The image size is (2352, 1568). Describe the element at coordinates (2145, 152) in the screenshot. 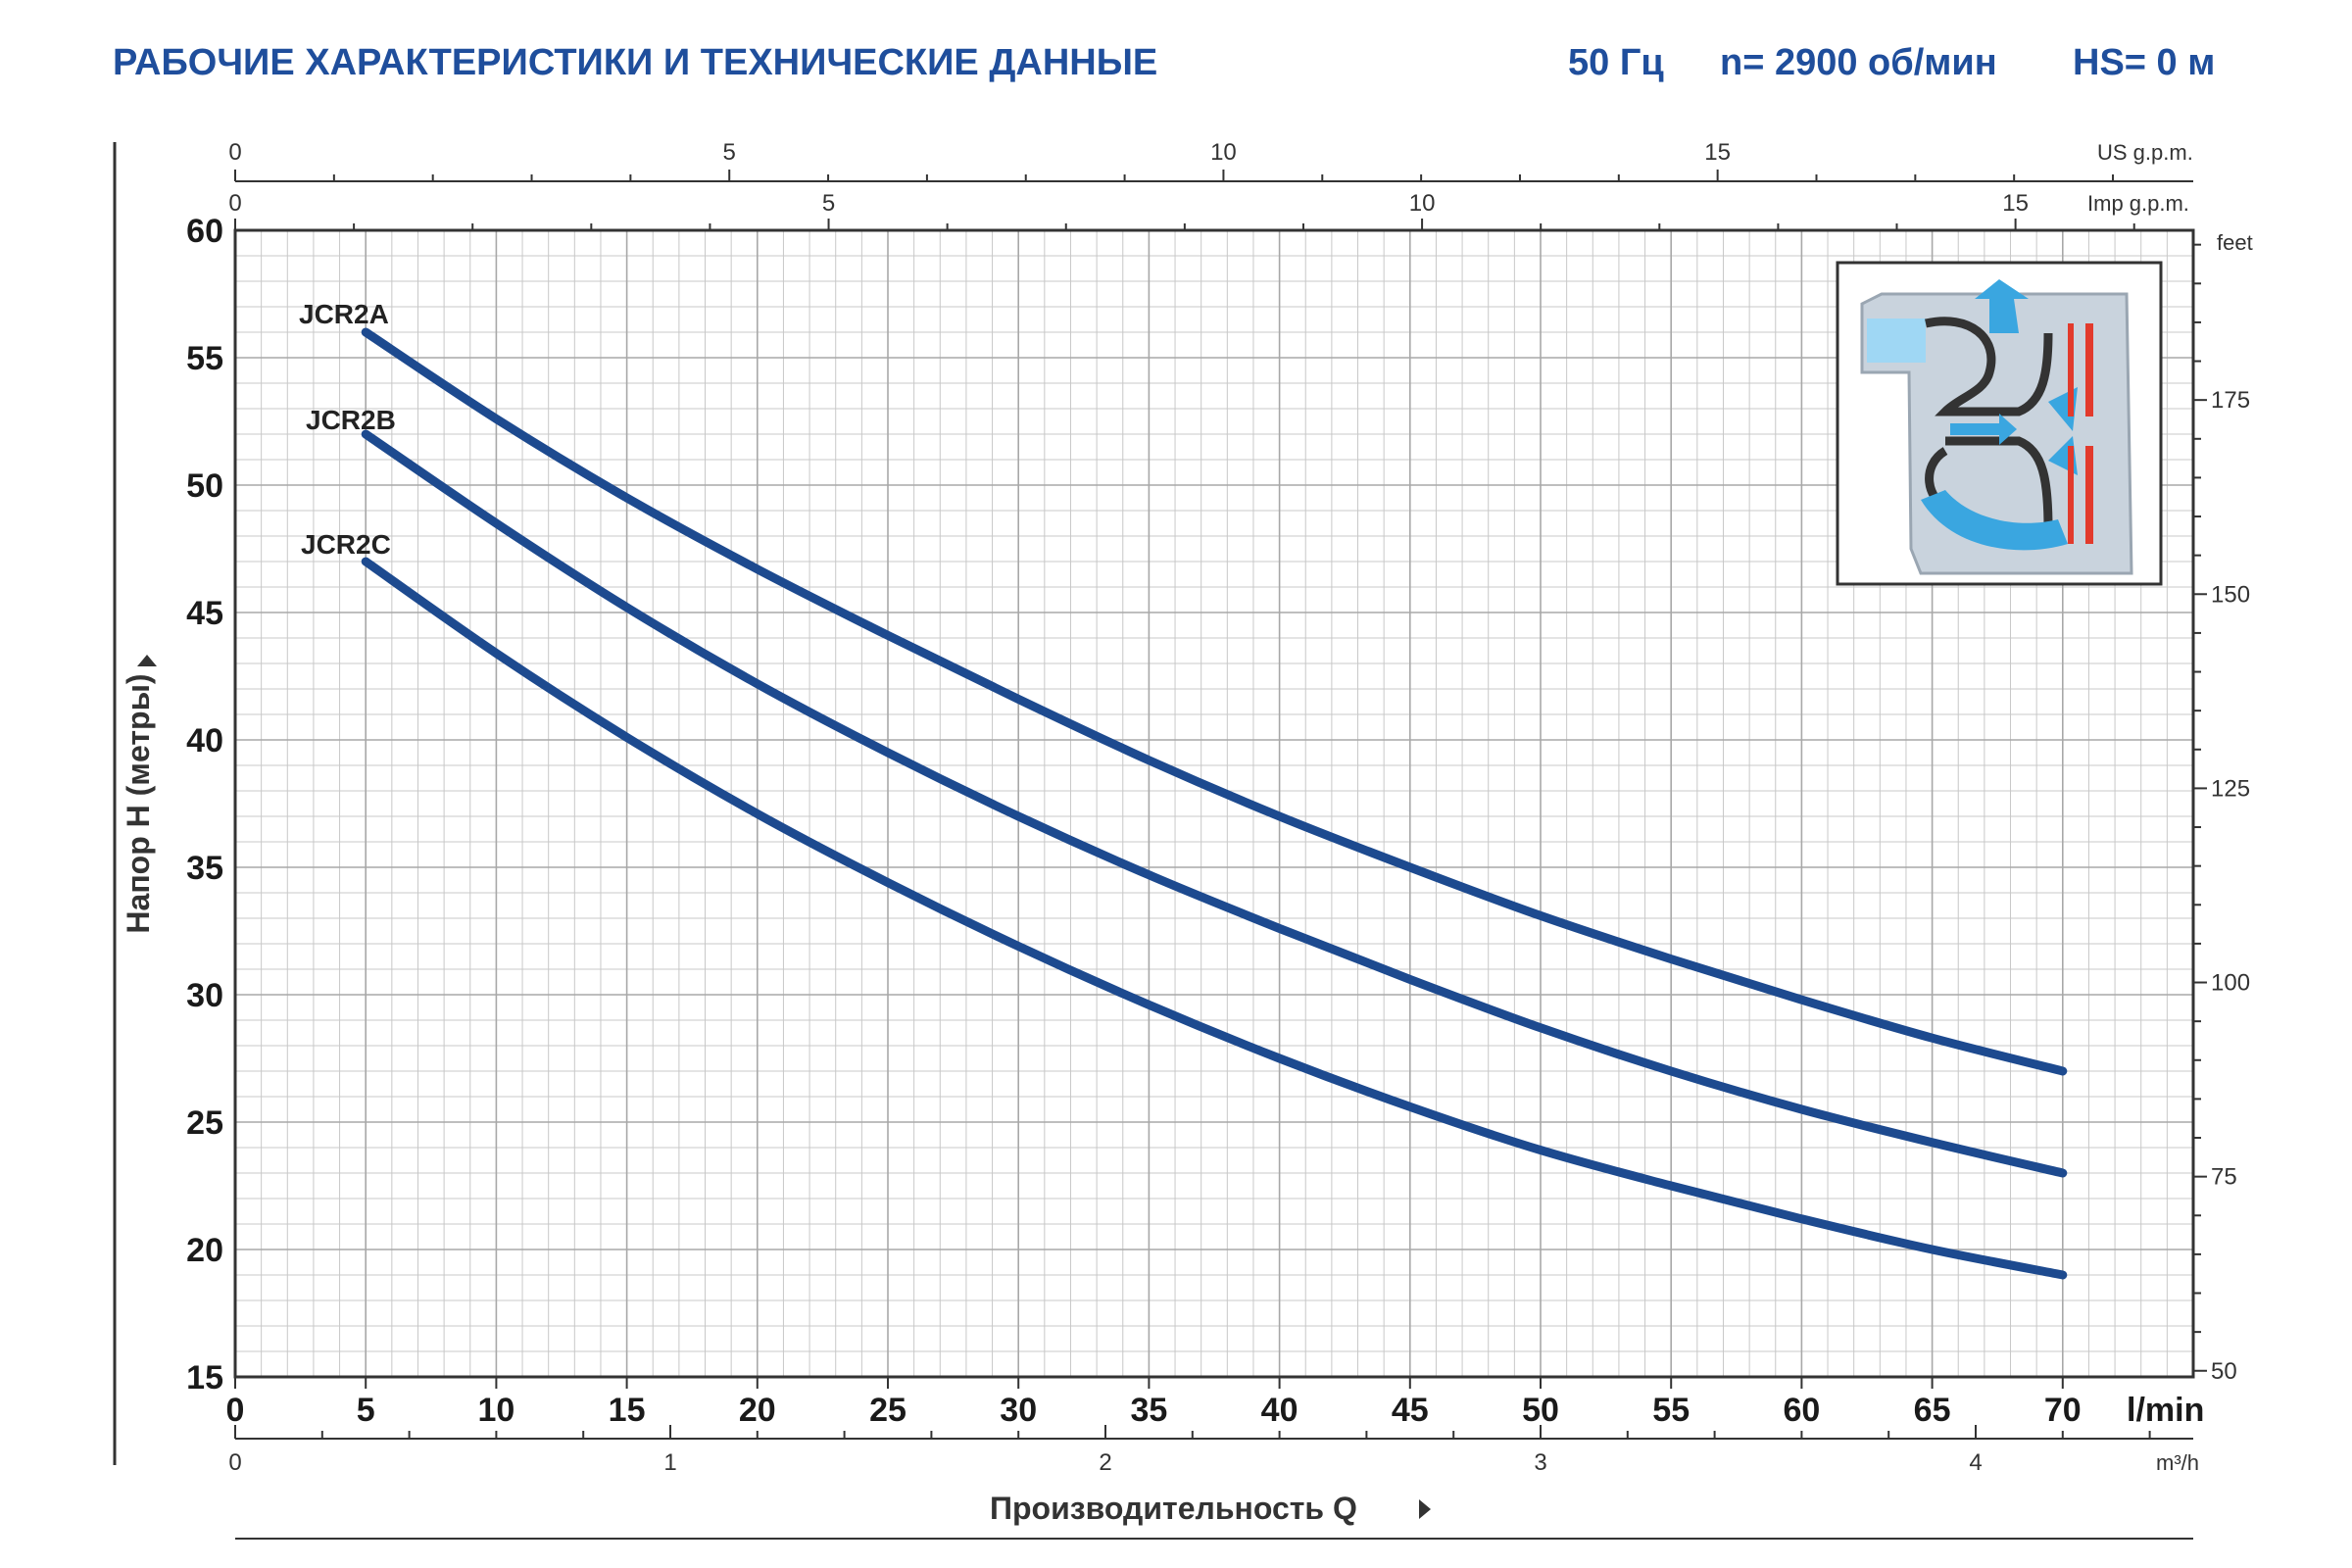

I see `us-gpm-unit: US g.p.m.` at that location.